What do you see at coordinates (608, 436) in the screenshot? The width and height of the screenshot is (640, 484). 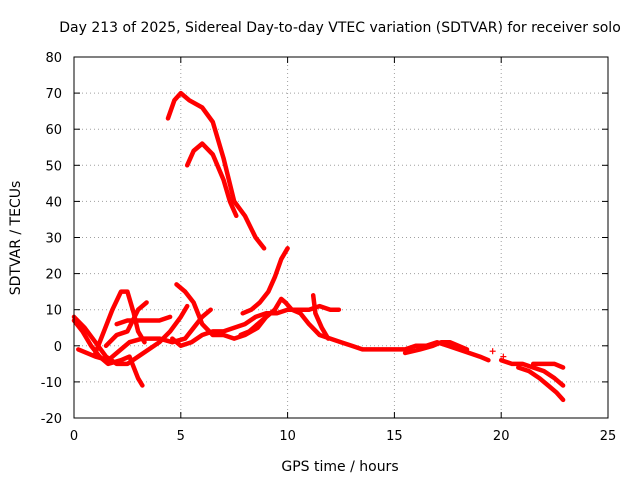 I see `x-tick-label: 25` at bounding box center [608, 436].